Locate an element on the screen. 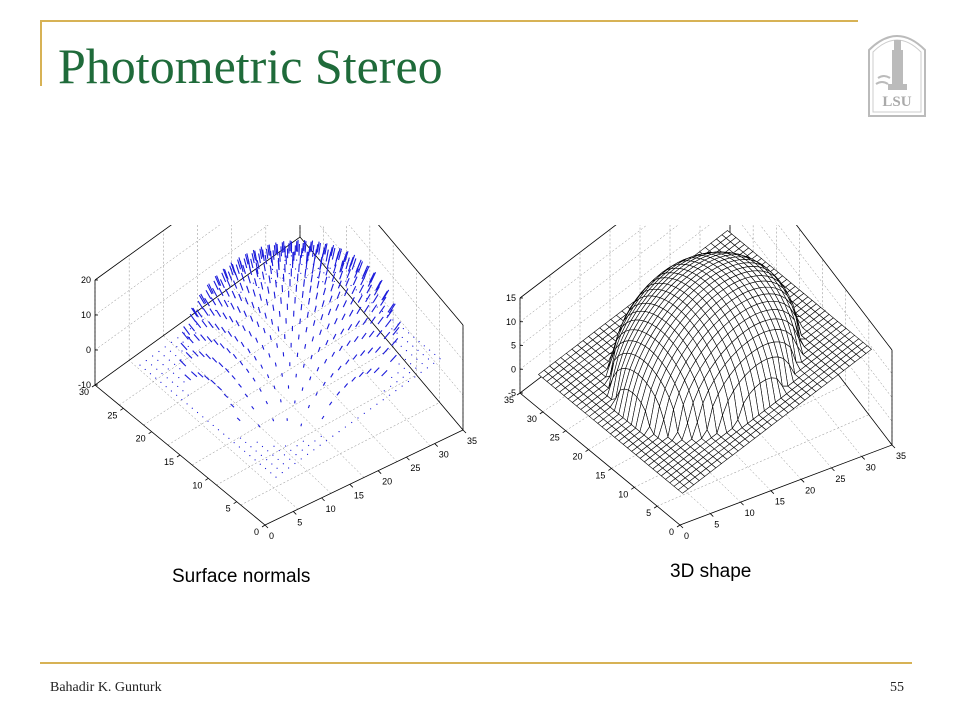 Image resolution: width=960 pixels, height=720 pixels. y-tick-label: 20 is located at coordinates (141, 439).